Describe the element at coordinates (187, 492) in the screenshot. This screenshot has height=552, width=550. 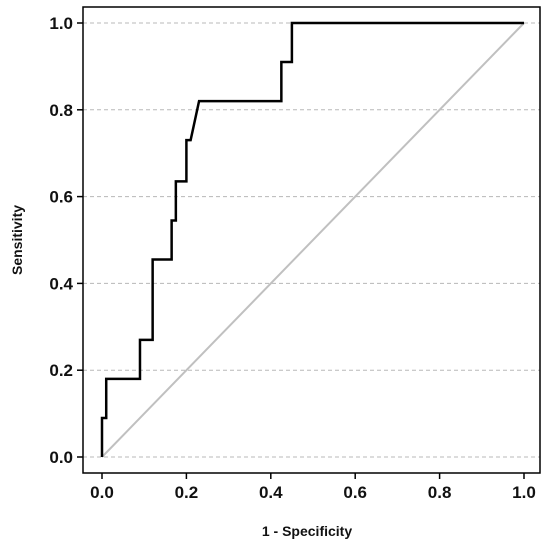
I see `x-tick-label: 0.2` at that location.